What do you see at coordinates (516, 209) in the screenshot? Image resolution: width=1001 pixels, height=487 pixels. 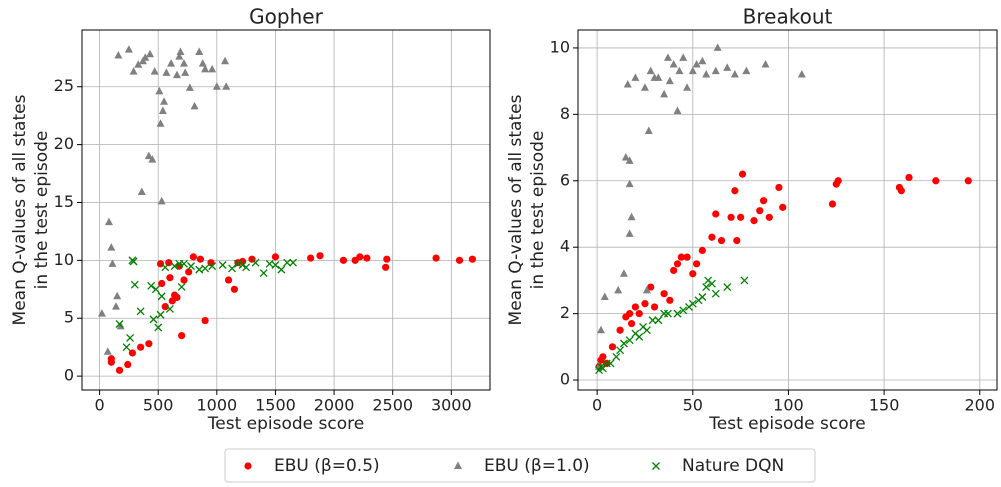 I see `y-axis-label: Mean Q-values of all states` at bounding box center [516, 209].